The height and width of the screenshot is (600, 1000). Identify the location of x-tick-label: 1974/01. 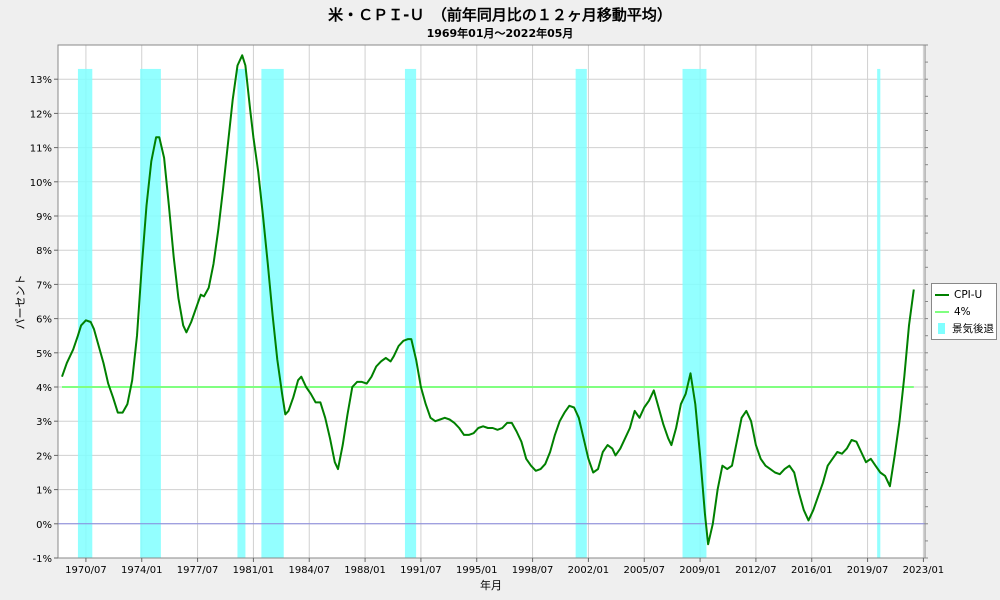
(142, 570).